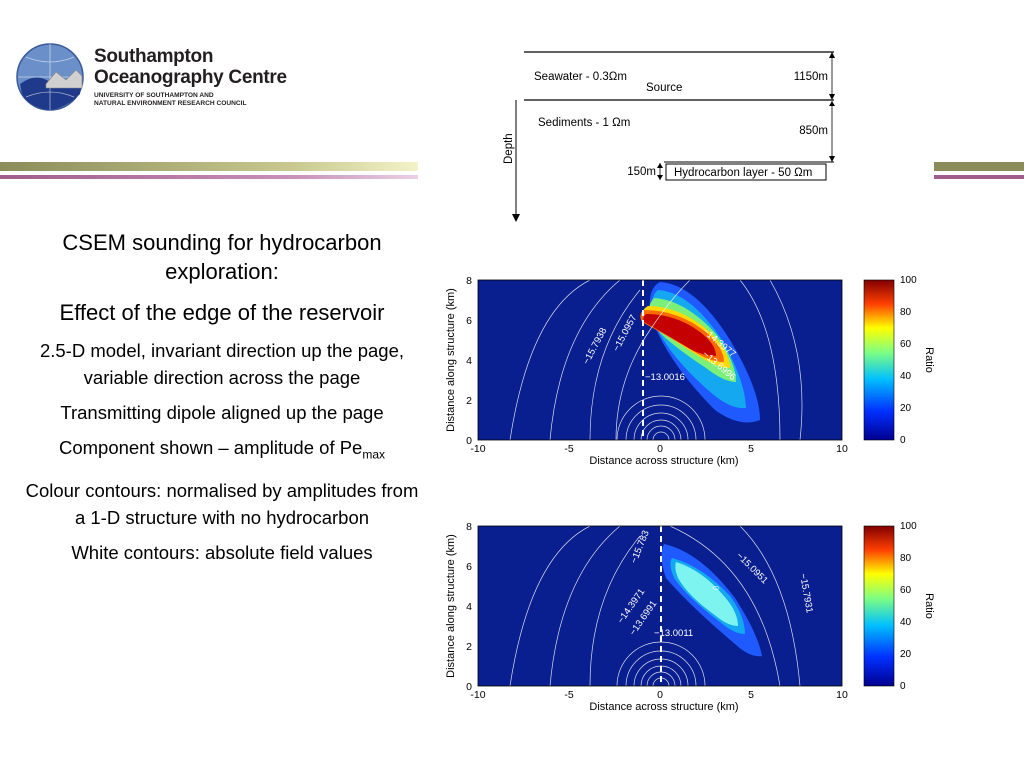  Describe the element at coordinates (209, 166) in the screenshot. I see `header-bar-olive-left` at that location.